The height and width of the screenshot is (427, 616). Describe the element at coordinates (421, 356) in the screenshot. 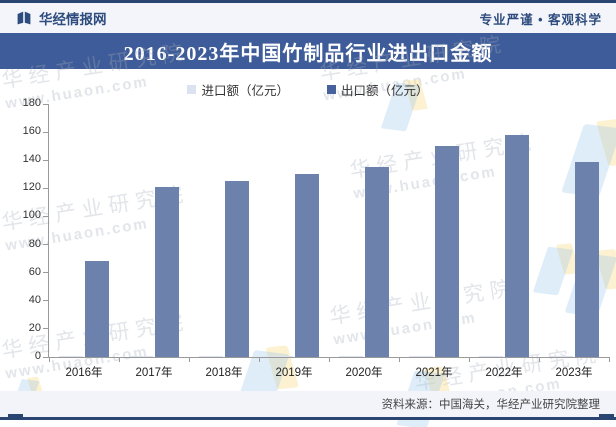

I see `import-bar-2021年` at that location.